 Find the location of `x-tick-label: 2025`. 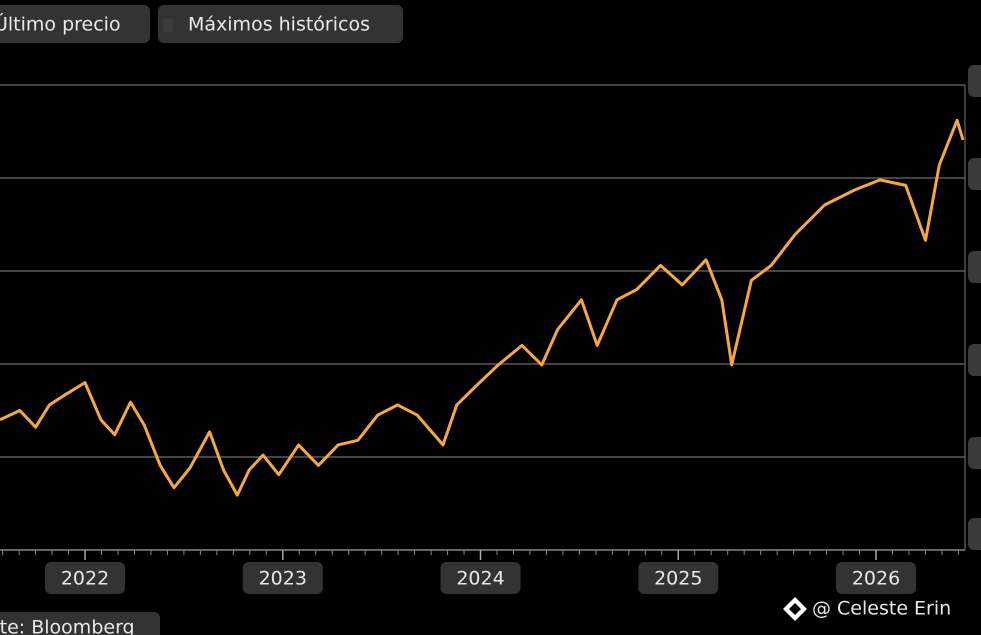

x-tick-label: 2025 is located at coordinates (678, 579).